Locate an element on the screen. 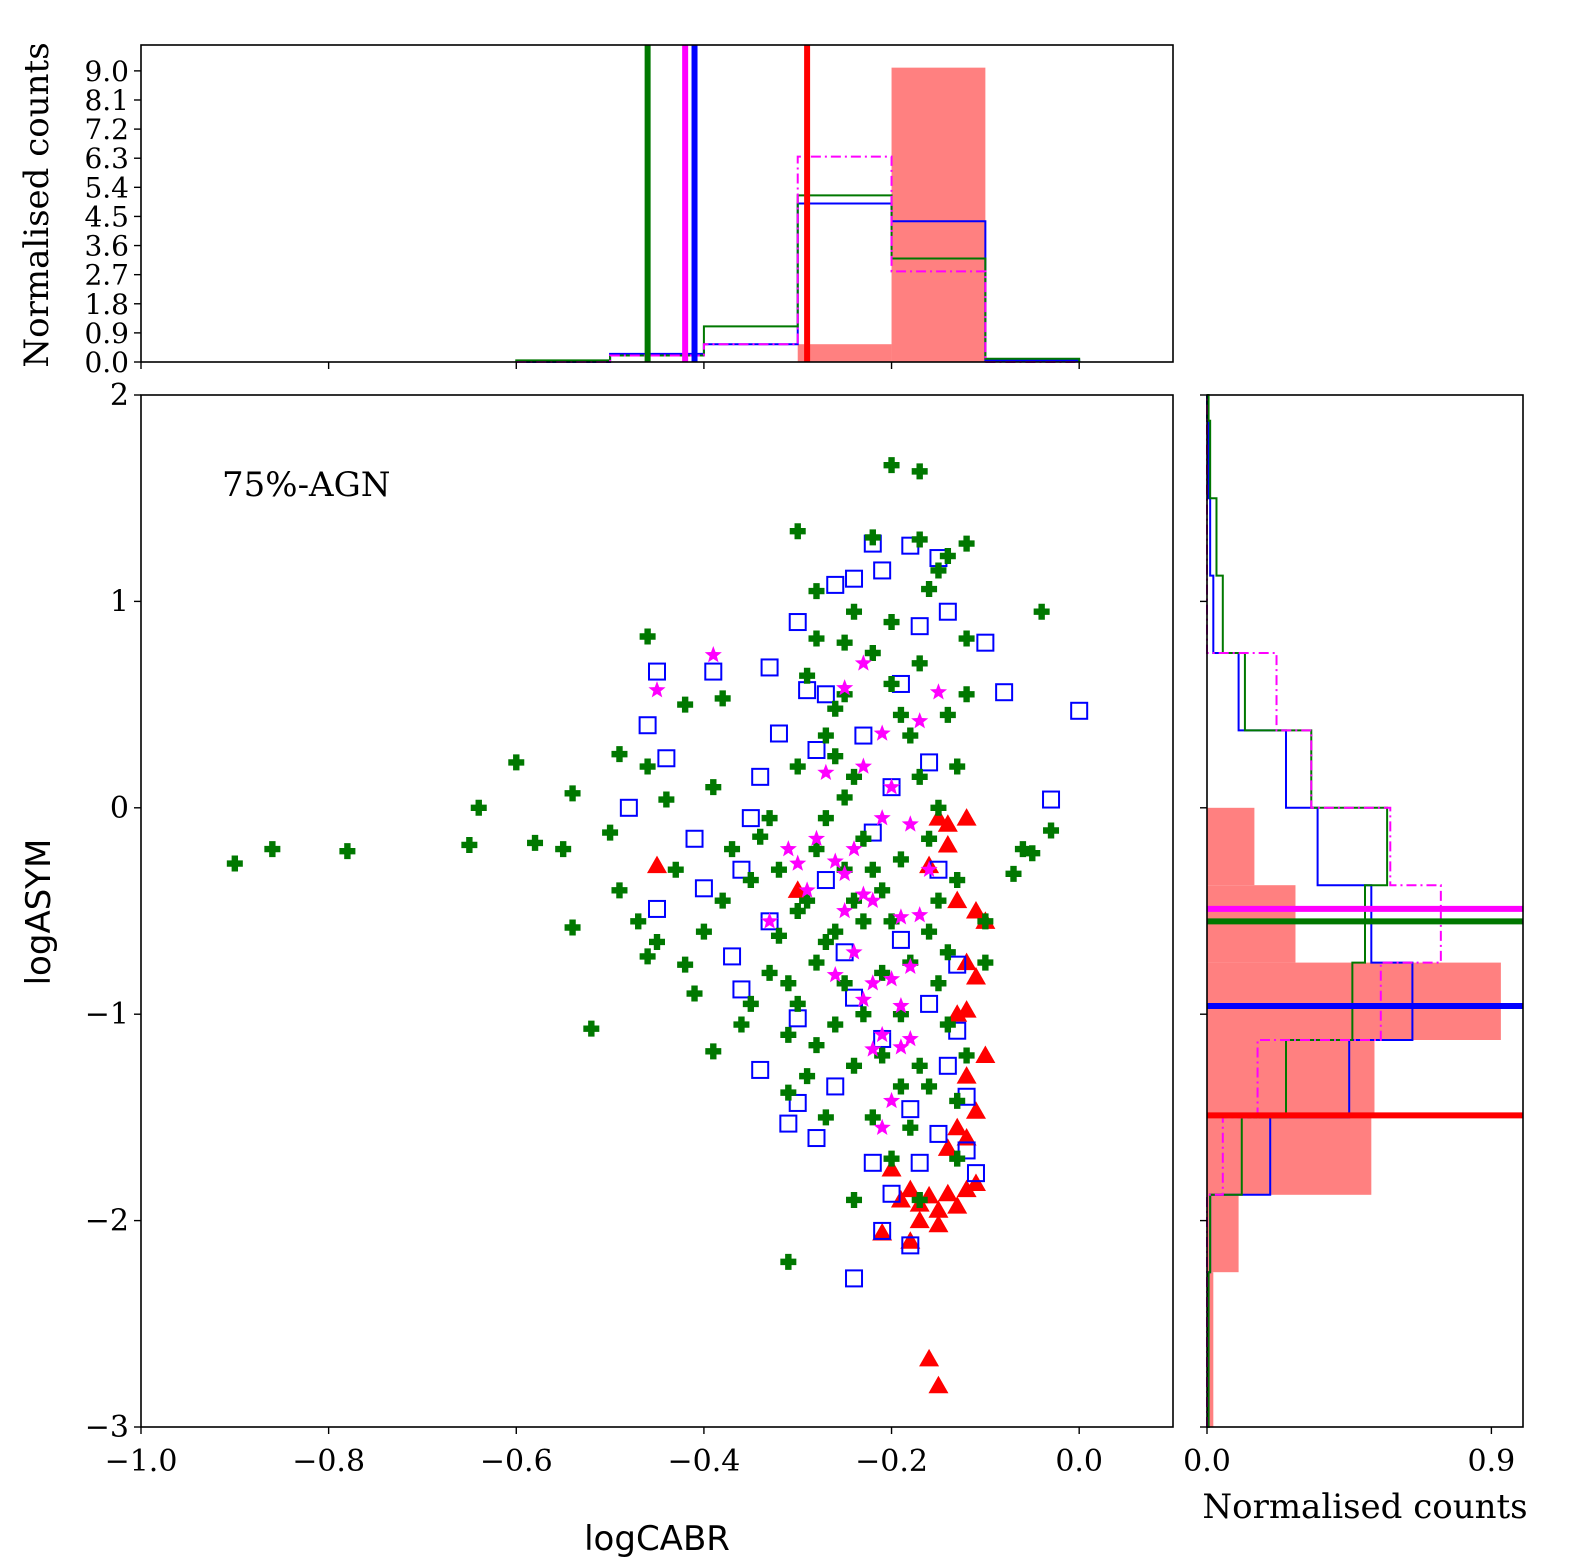 Image resolution: width=1579 pixels, height=1562 pixels. right-hist-bar-red is located at coordinates (1210, 1349).